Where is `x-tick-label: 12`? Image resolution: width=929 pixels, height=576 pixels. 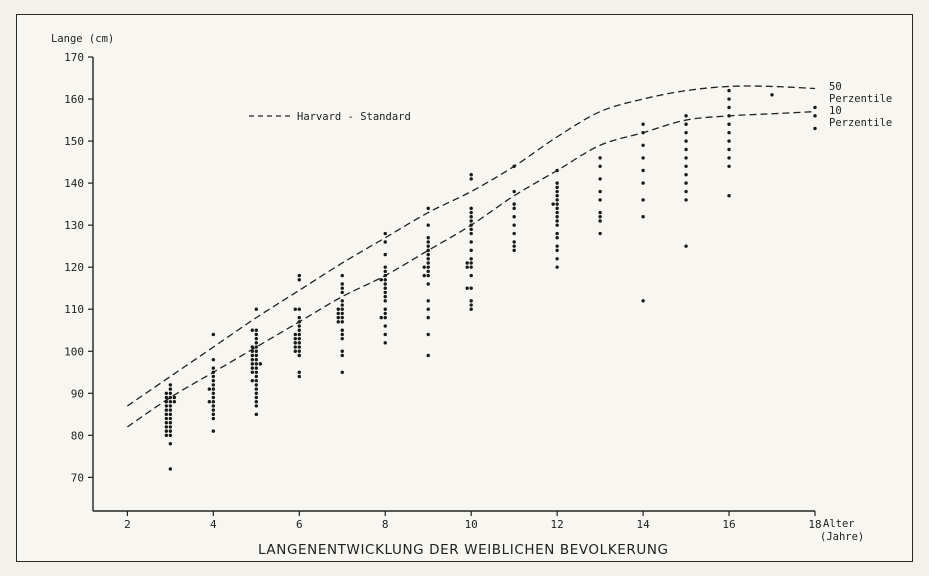
x-tick-label: 12 is located at coordinates (557, 524).